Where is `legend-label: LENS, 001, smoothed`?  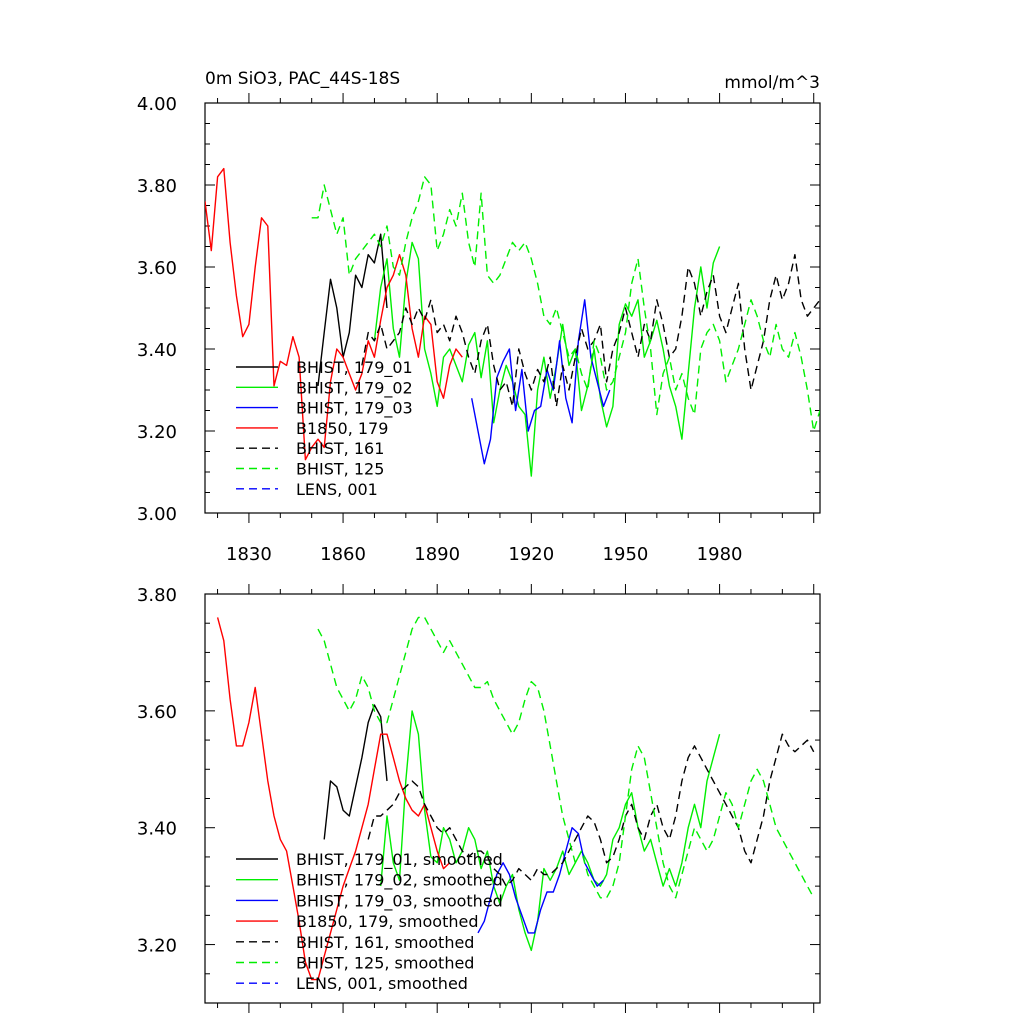
legend-label: LENS, 001, smoothed is located at coordinates (382, 983).